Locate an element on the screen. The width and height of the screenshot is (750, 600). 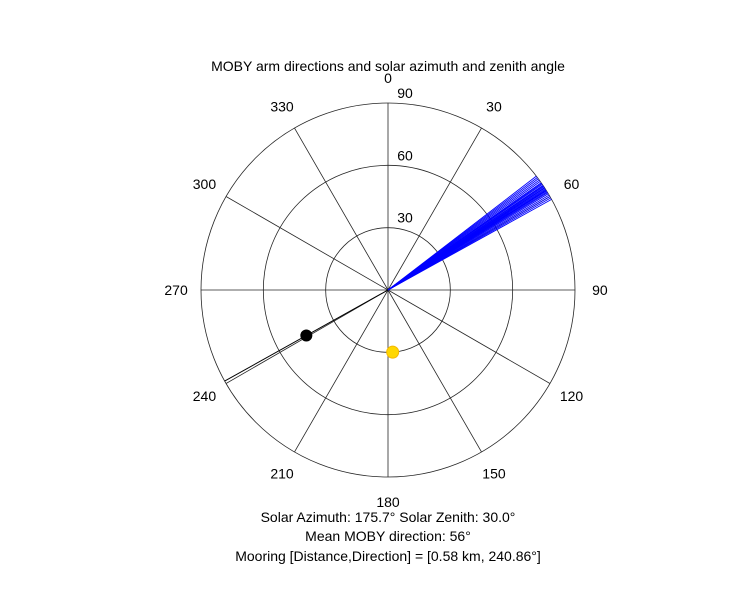
moby-arm-lines is located at coordinates (469, 233).